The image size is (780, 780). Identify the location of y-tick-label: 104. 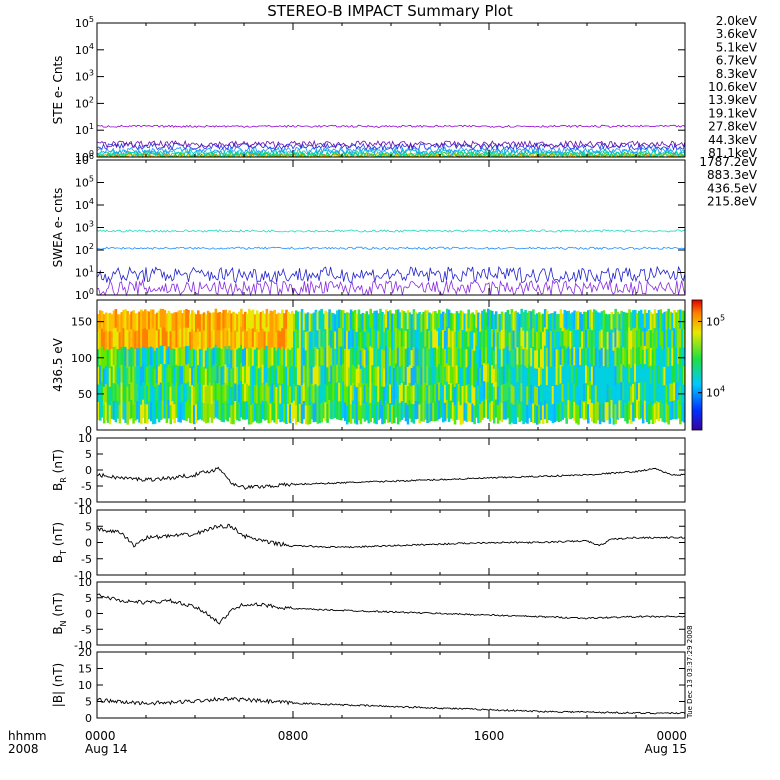
(84, 204).